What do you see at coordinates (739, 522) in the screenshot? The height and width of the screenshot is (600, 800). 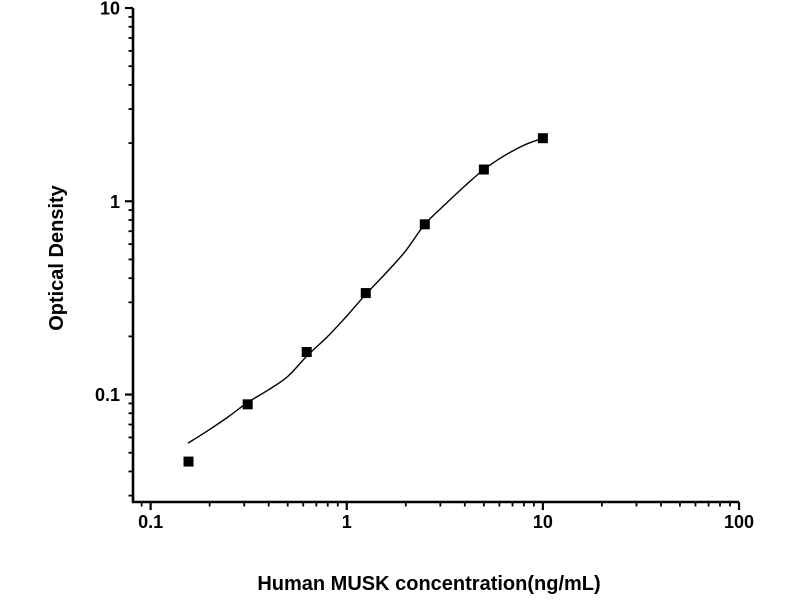 I see `x-tick-label: 100` at bounding box center [739, 522].